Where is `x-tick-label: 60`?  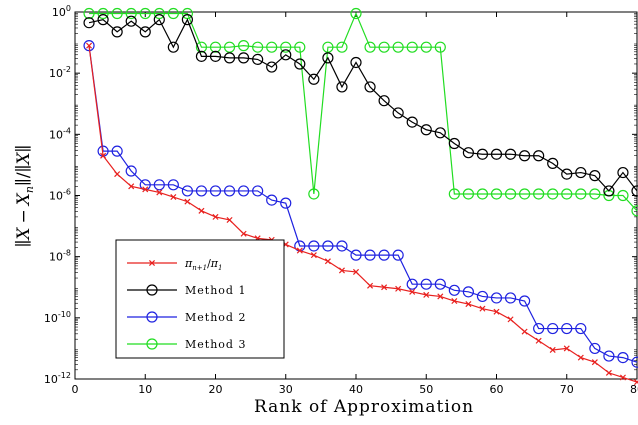
x-tick-label: 60 is located at coordinates (497, 389).